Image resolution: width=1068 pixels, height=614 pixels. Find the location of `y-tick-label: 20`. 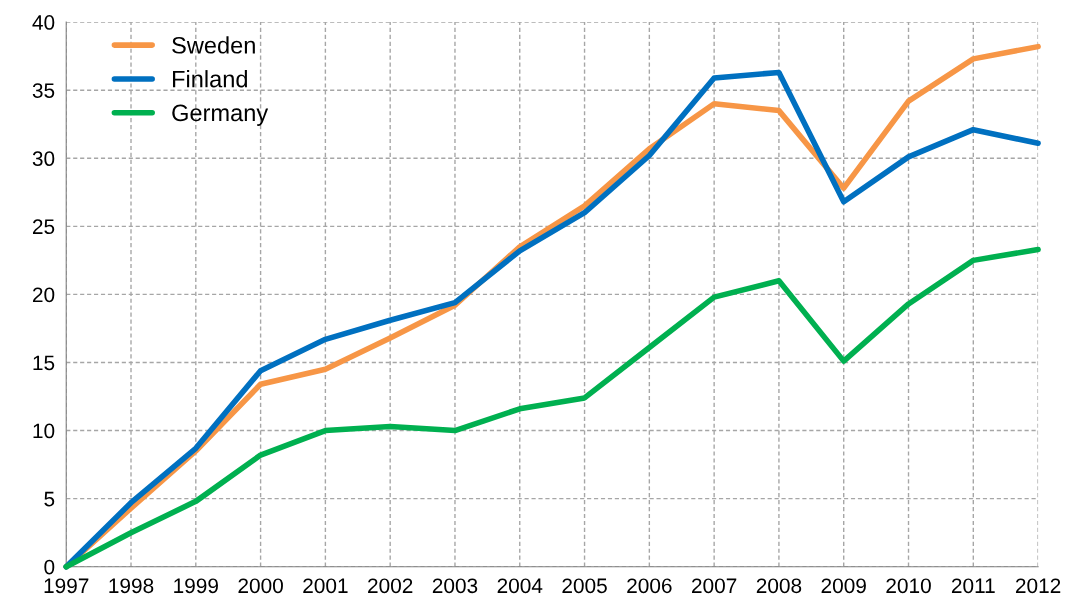

y-tick-label: 20 is located at coordinates (43, 295).